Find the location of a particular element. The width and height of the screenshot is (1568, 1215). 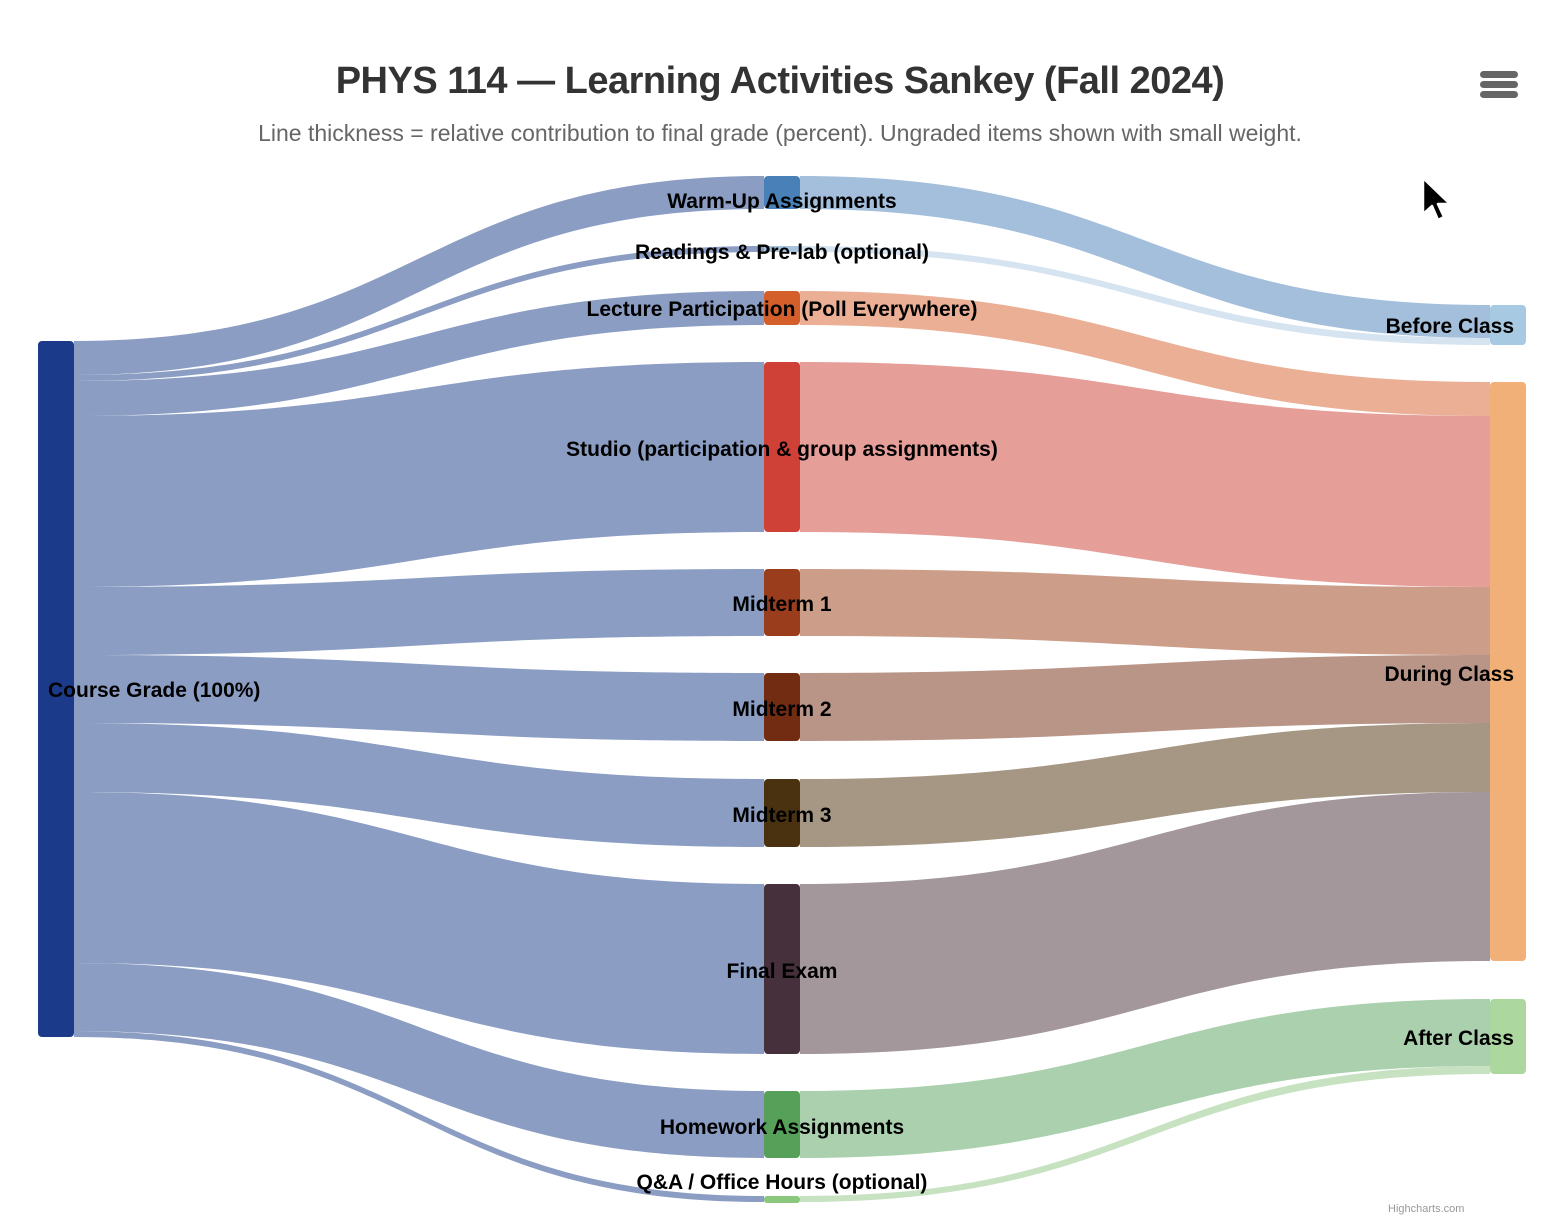

label-after-class: After Class is located at coordinates (1458, 1038).